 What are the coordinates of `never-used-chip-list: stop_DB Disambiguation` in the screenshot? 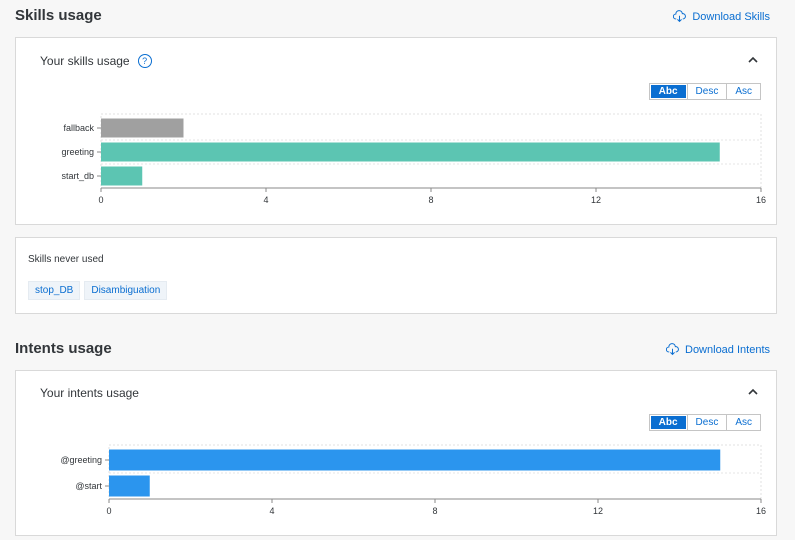 It's located at (98, 290).